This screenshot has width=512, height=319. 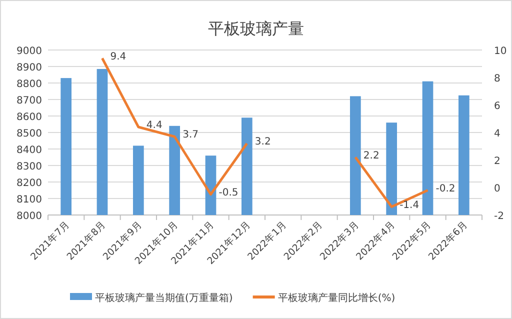 I want to click on legend-label: 平板玻璃产量当期值(万重量箱), so click(x=164, y=298).